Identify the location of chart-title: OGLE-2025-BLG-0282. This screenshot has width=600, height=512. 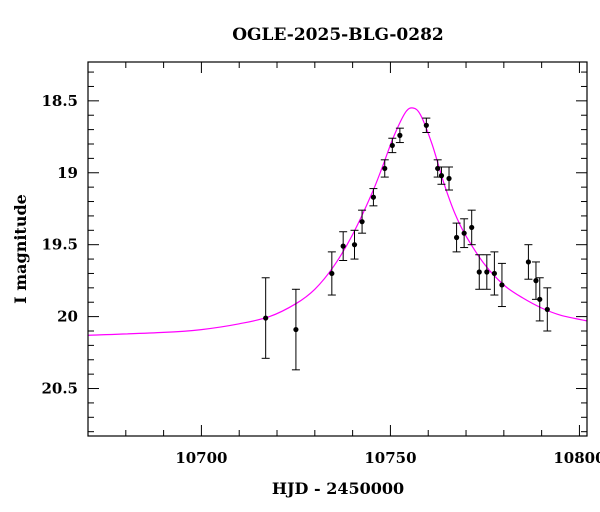
(338, 35).